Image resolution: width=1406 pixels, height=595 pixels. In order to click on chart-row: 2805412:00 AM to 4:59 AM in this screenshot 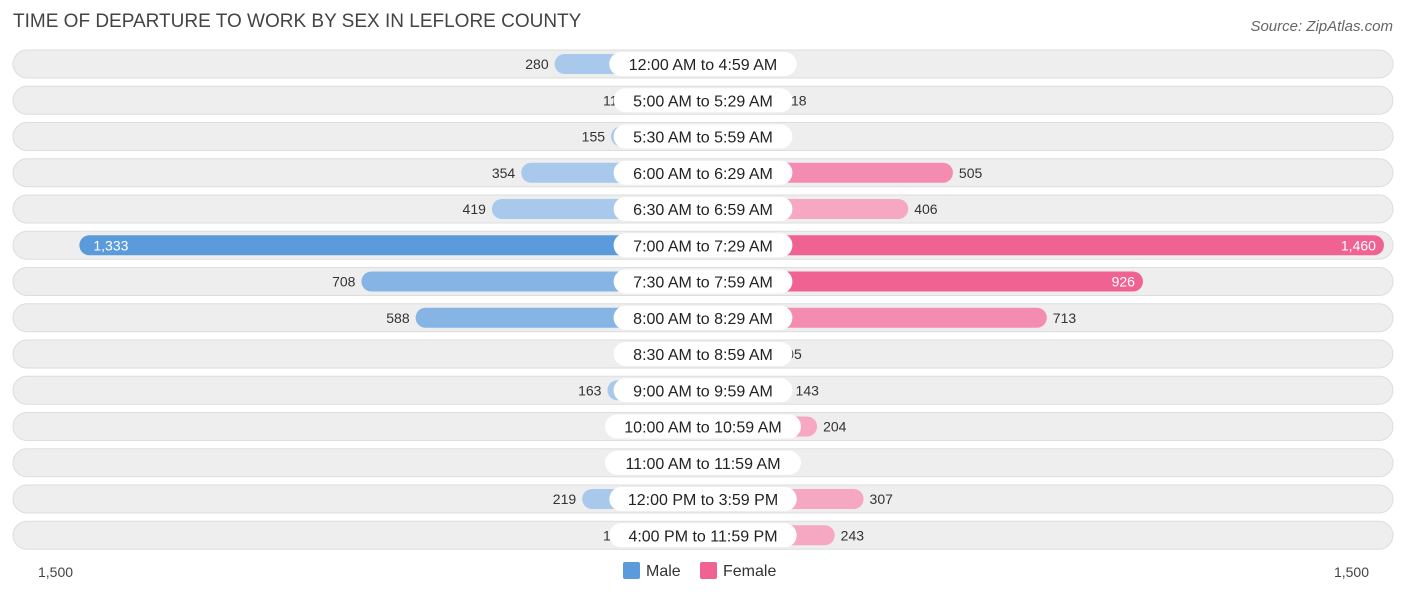, I will do `click(703, 64)`.